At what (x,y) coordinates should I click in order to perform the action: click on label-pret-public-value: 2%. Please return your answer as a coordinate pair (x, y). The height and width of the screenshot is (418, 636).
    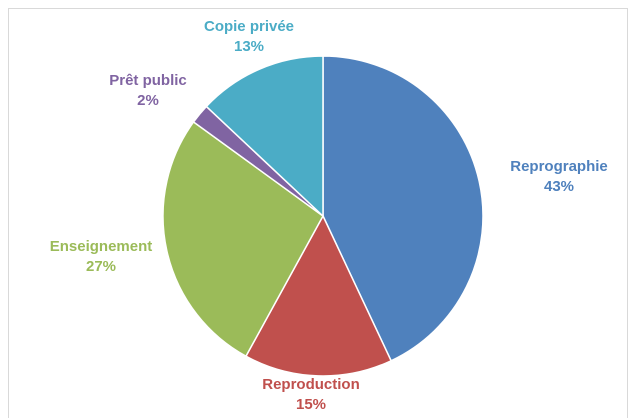
    Looking at the image, I should click on (148, 100).